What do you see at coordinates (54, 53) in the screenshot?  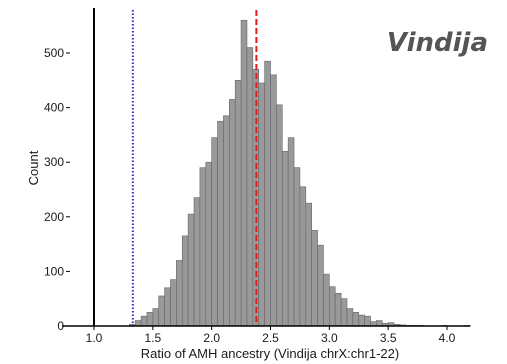 I see `y-tick-label: 500` at bounding box center [54, 53].